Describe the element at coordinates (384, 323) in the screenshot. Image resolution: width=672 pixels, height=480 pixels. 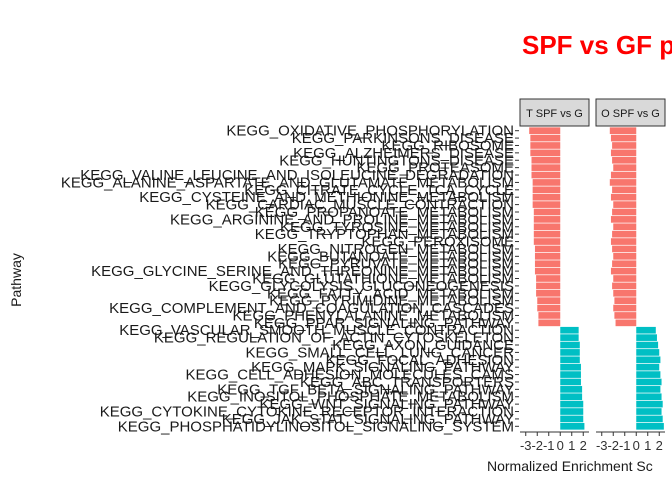
I see `y-tick-label: KEGG_PPAR_SIGNALING_PATHWAY` at that location.